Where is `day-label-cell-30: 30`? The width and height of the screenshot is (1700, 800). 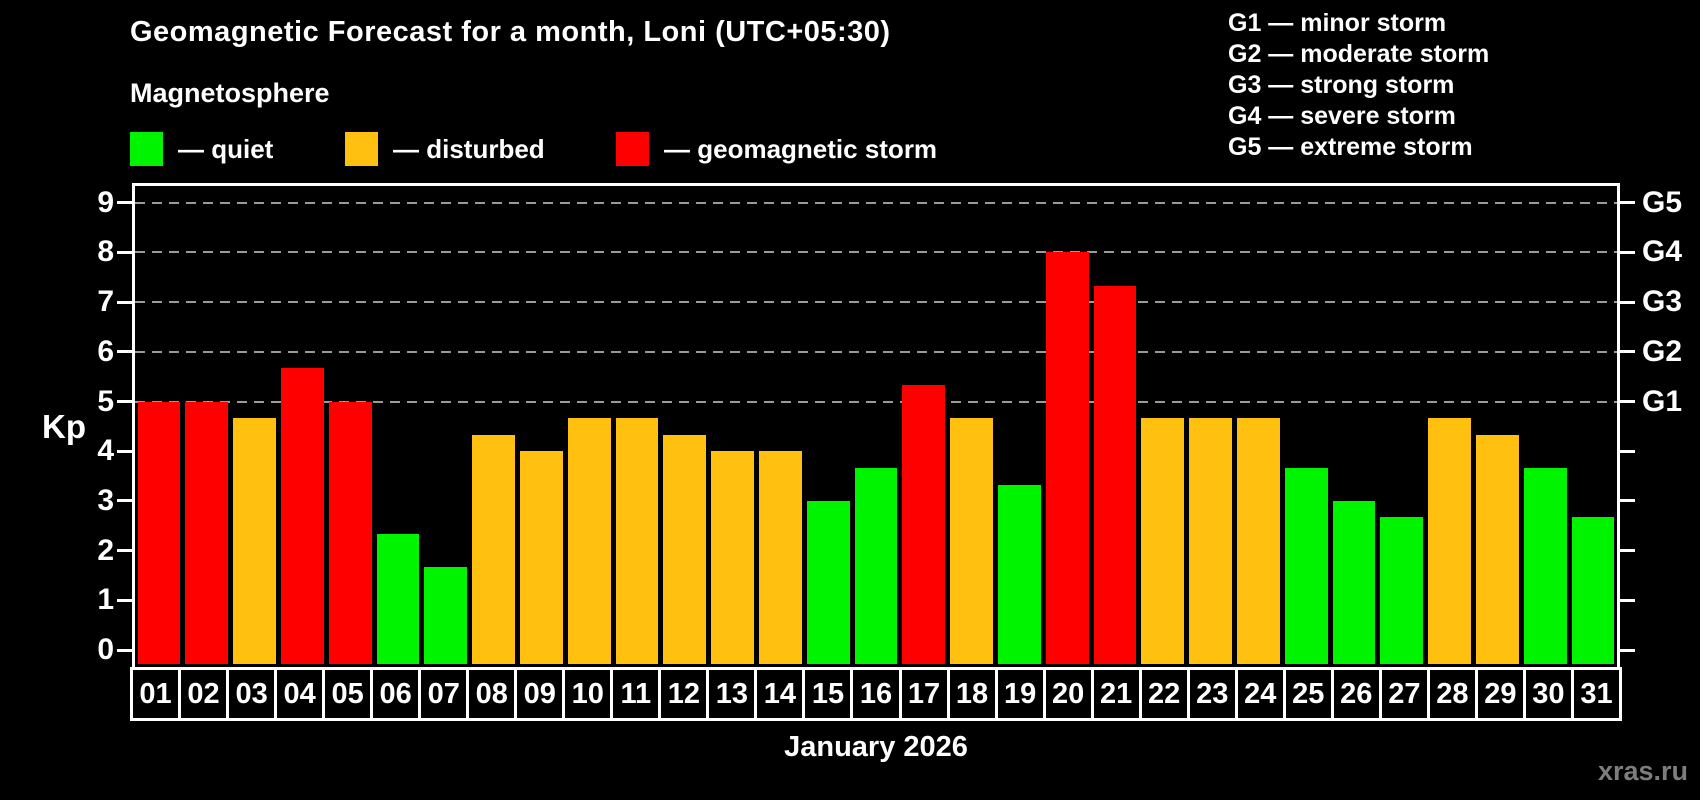
day-label-cell-30: 30 is located at coordinates (1549, 694).